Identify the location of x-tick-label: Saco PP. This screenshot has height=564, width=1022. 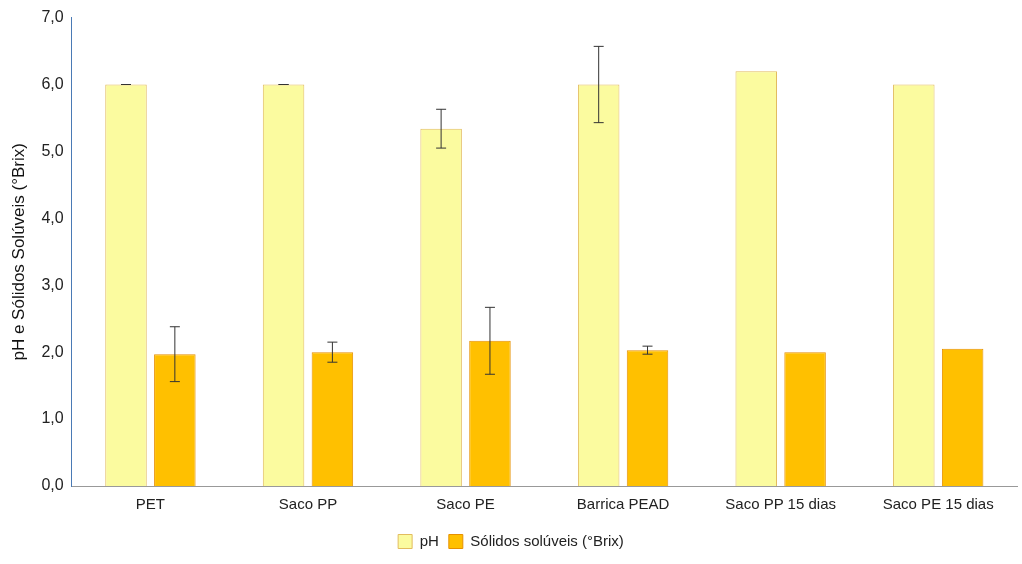
(308, 504).